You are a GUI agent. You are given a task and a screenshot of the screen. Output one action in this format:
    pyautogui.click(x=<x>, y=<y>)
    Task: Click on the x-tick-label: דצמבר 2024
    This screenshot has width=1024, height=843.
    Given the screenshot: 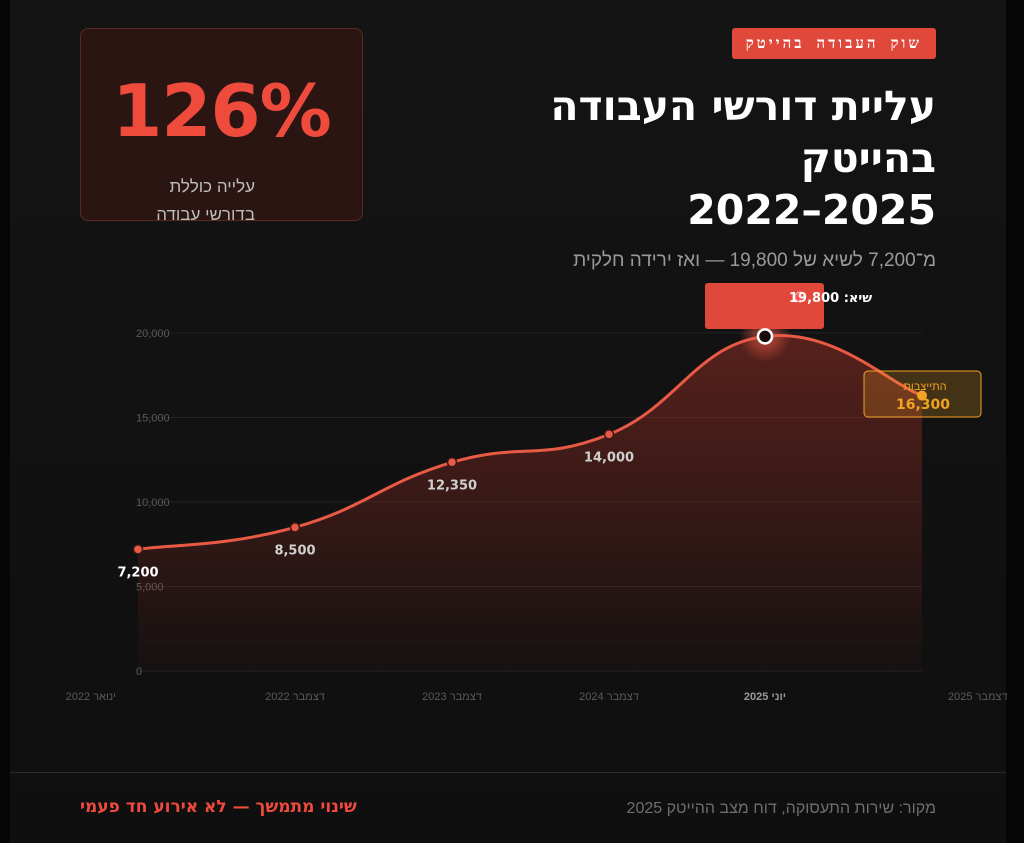 What is the action you would take?
    pyautogui.click(x=609, y=697)
    